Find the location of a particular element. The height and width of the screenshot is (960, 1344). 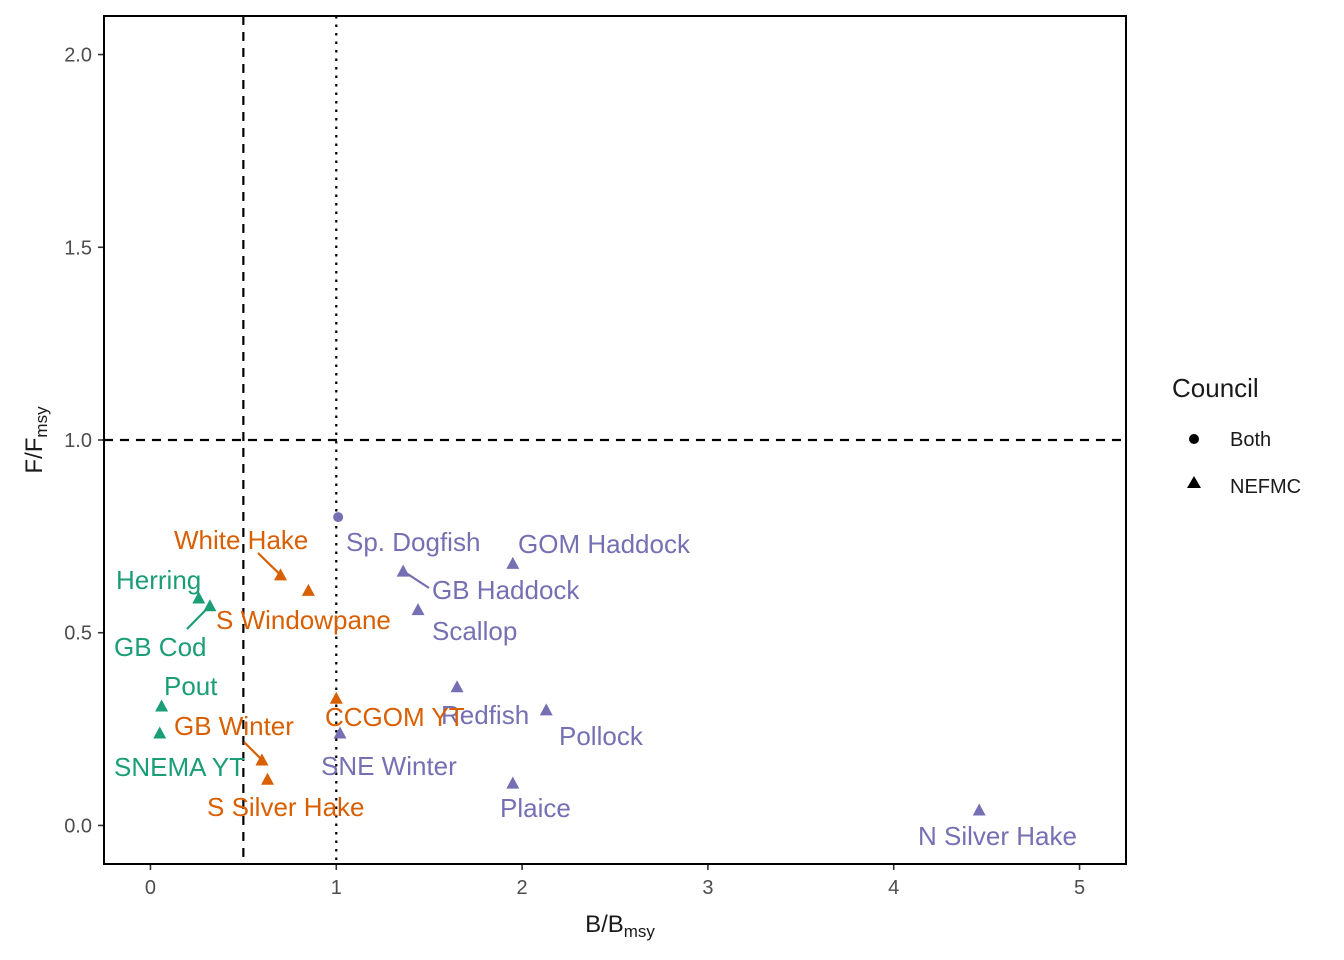

x-tick-label-3: 3 is located at coordinates (707, 888).